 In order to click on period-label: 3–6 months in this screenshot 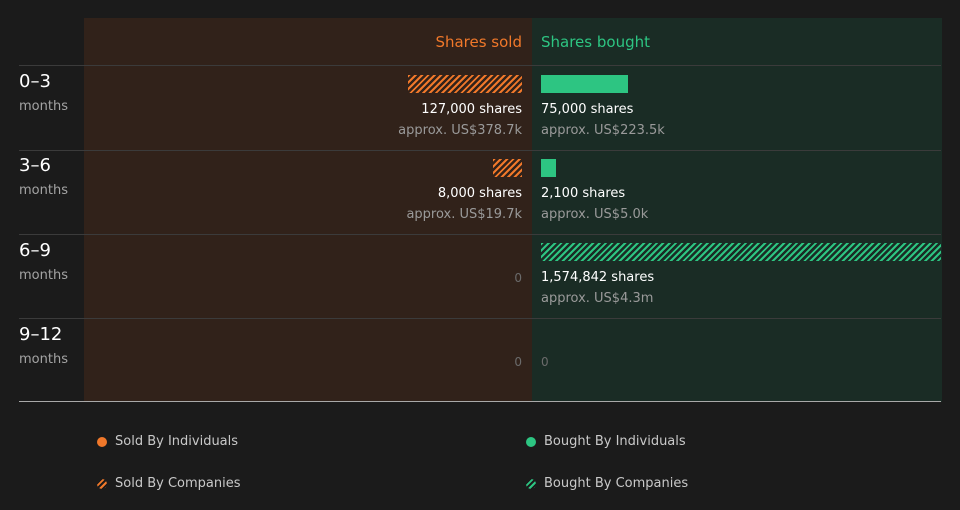, I will do `click(43, 177)`.